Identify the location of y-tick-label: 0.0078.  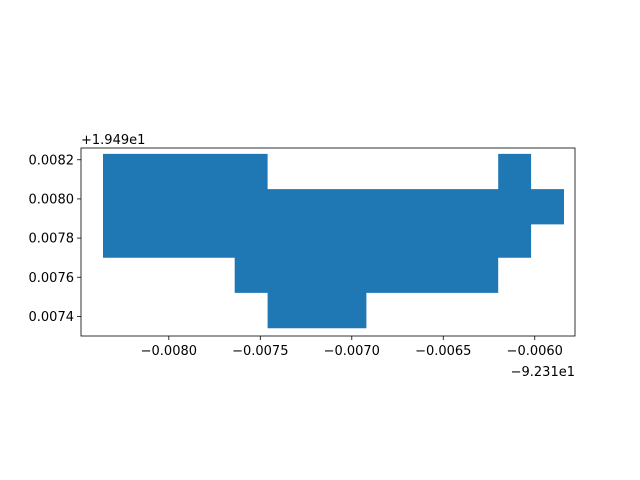
(52, 239).